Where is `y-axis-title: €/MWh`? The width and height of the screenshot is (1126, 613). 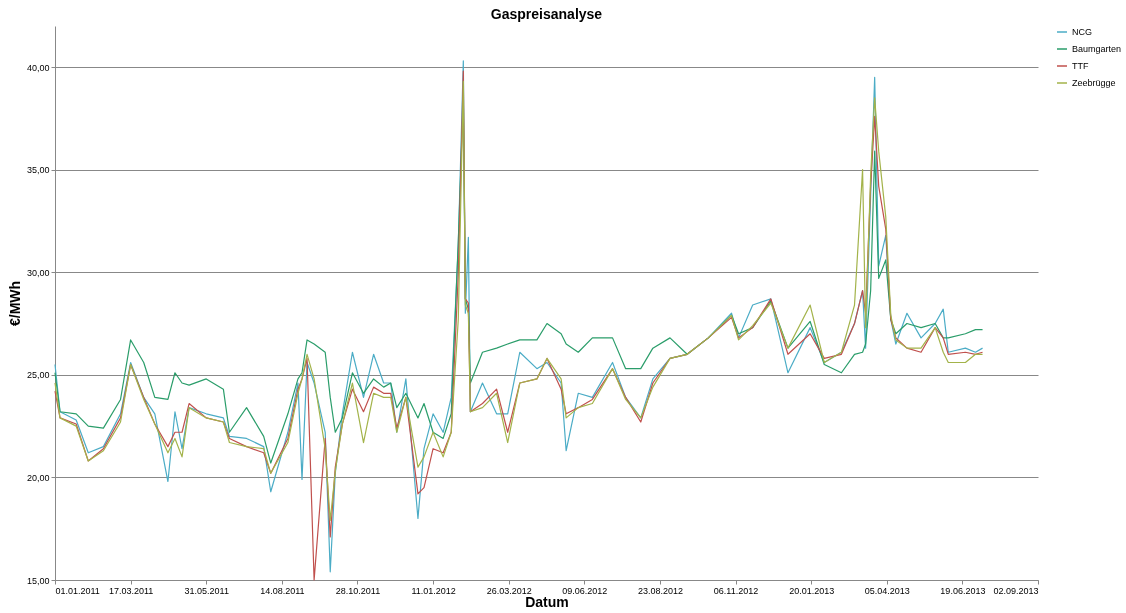 y-axis-title: €/MWh is located at coordinates (14, 303).